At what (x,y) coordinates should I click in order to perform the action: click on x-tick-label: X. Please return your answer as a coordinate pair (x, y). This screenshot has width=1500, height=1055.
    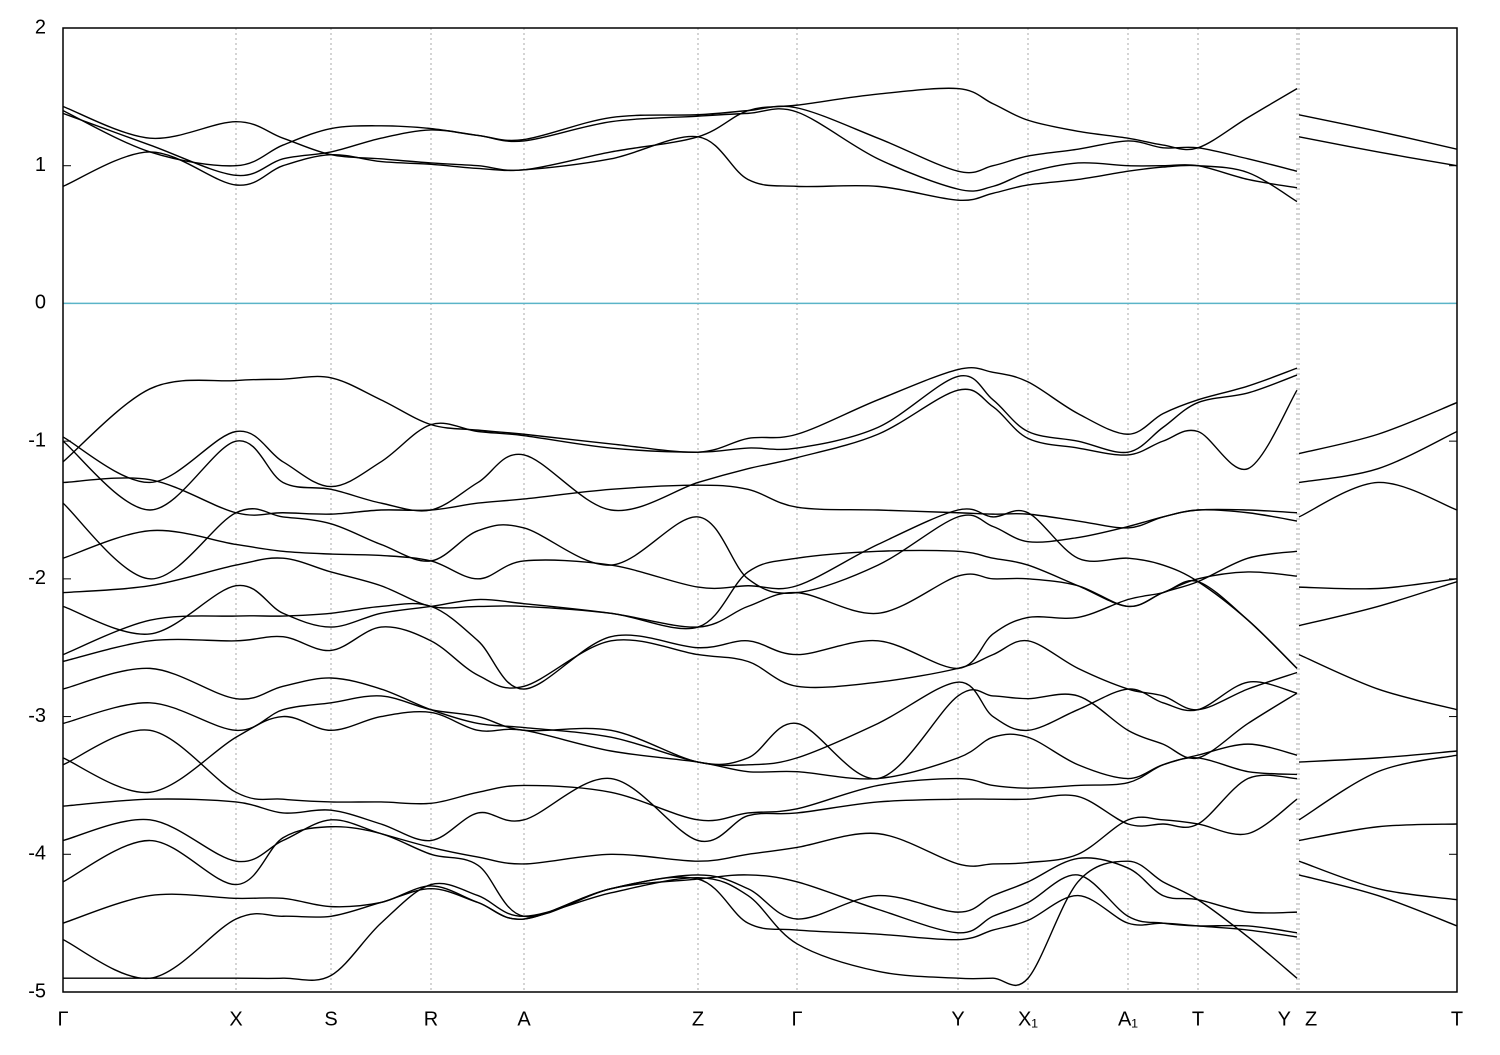
    Looking at the image, I should click on (235, 1019).